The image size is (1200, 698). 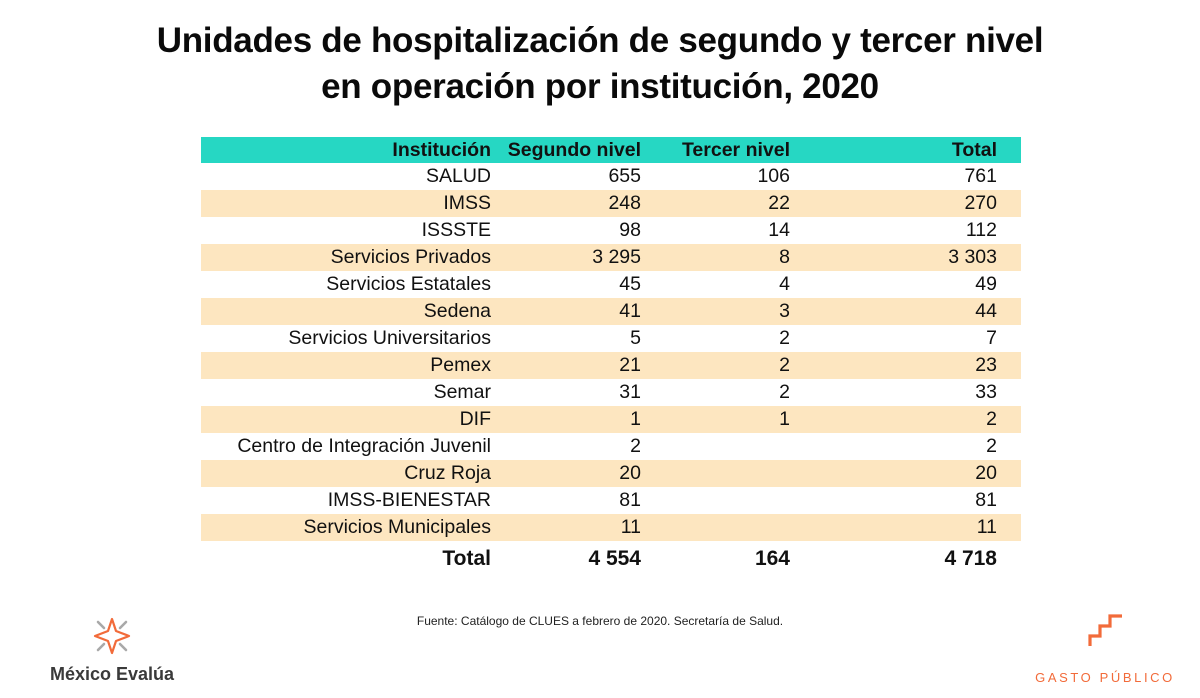 I want to click on table-row: Pemex 21 2 23, so click(x=611, y=365).